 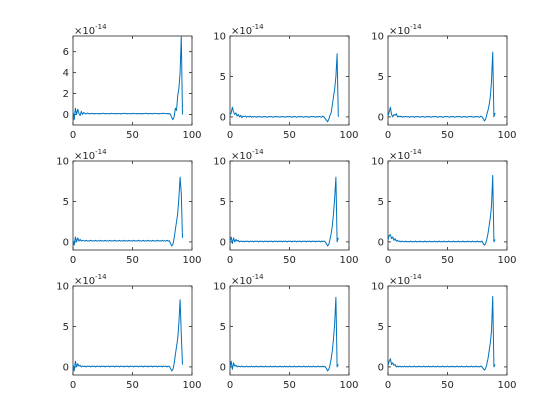 What do you see at coordinates (66, 73) in the screenshot?
I see `y-tick-label: 4` at bounding box center [66, 73].